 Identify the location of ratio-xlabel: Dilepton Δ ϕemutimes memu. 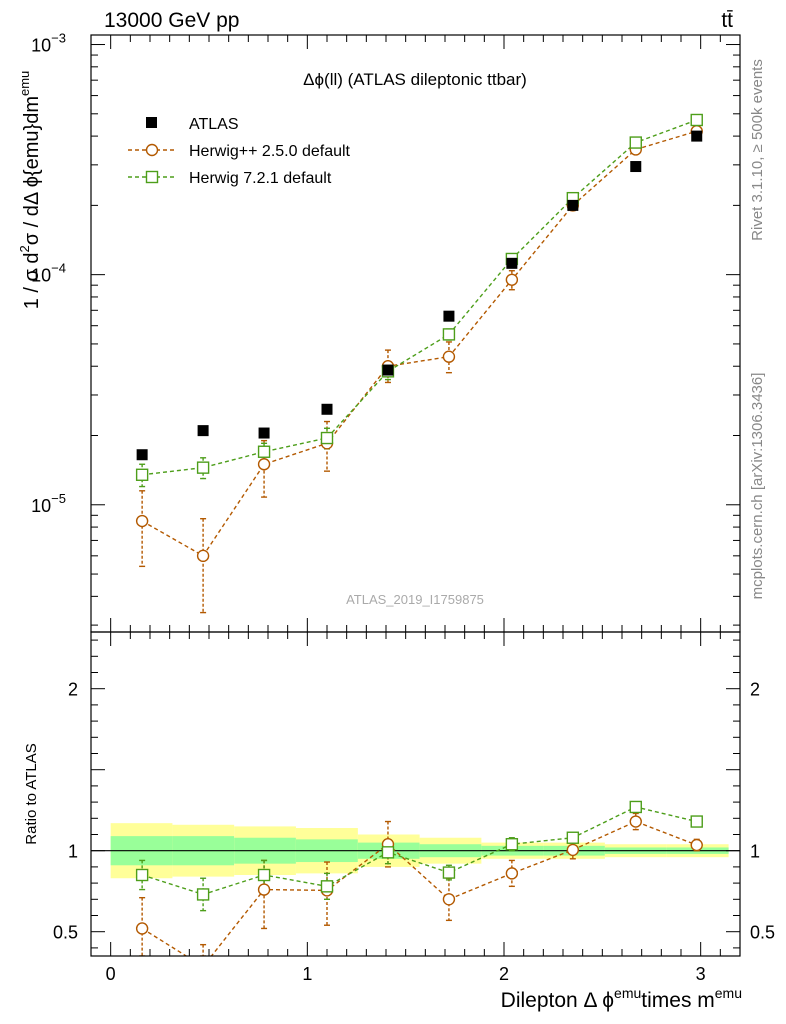
(621, 998).